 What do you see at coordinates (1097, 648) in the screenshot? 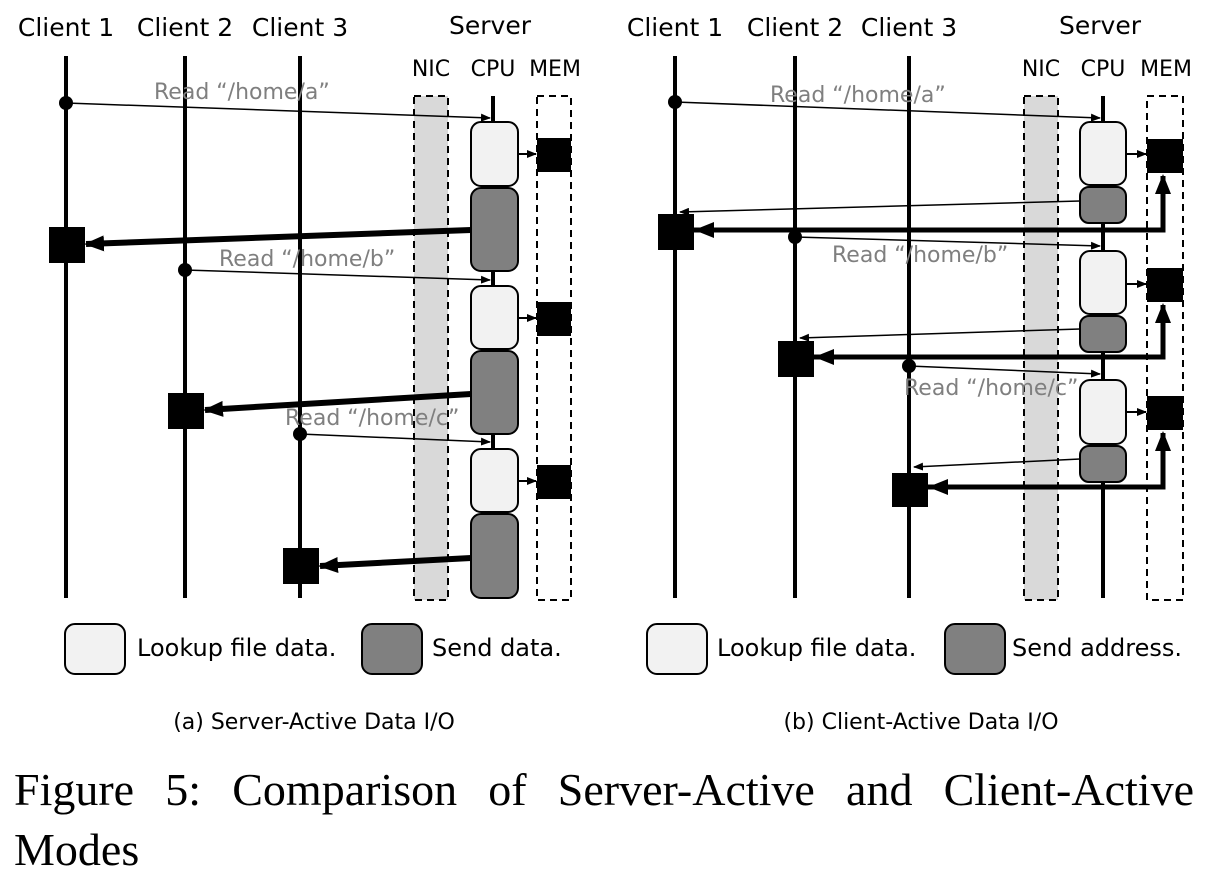
I see `legend-send-label: Send address.` at bounding box center [1097, 648].